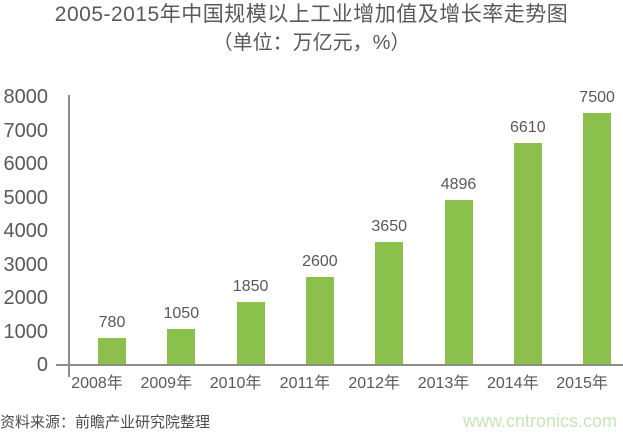 The width and height of the screenshot is (623, 438). Describe the element at coordinates (339, 365) in the screenshot. I see `x-axis-line` at that location.